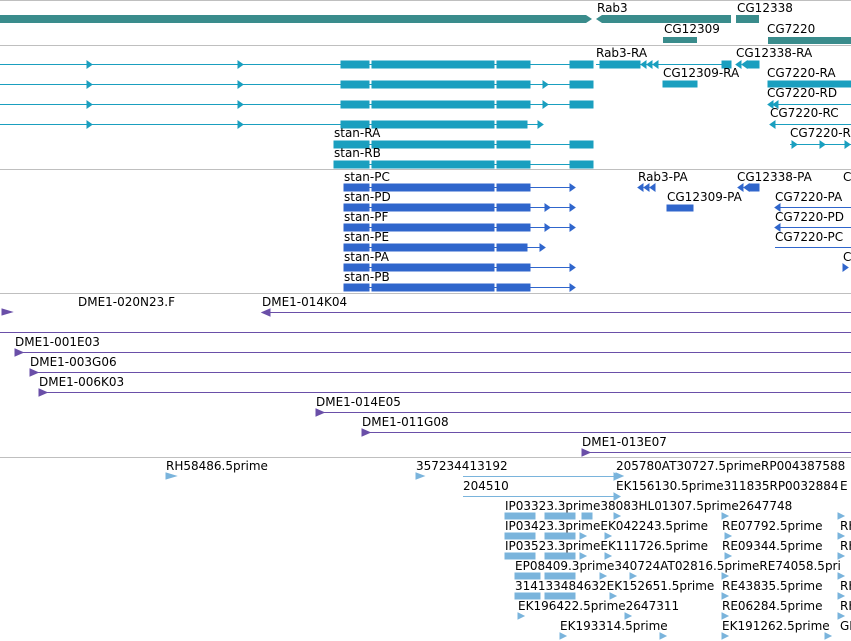 This screenshot has height=641, width=851. I want to click on est-label-ek156130: EK156130.5prime311835RP0032884, so click(727, 486).